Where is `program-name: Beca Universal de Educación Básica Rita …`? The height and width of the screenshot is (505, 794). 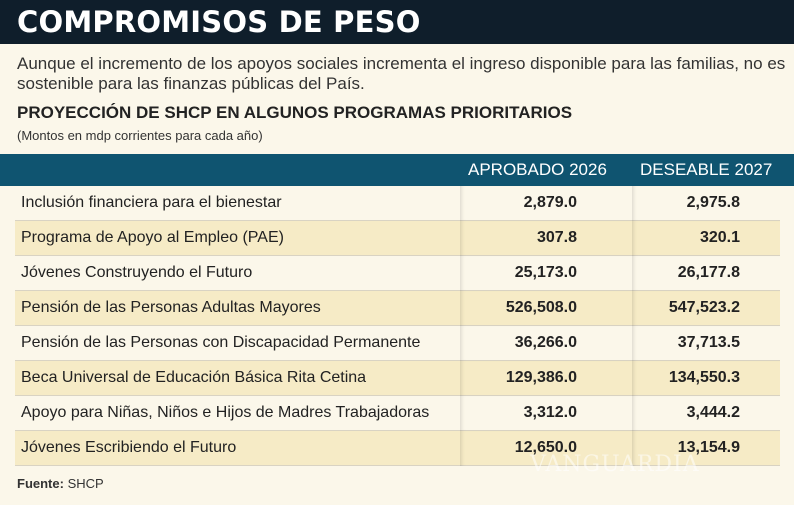 program-name: Beca Universal de Educación Básica Rita … is located at coordinates (194, 377).